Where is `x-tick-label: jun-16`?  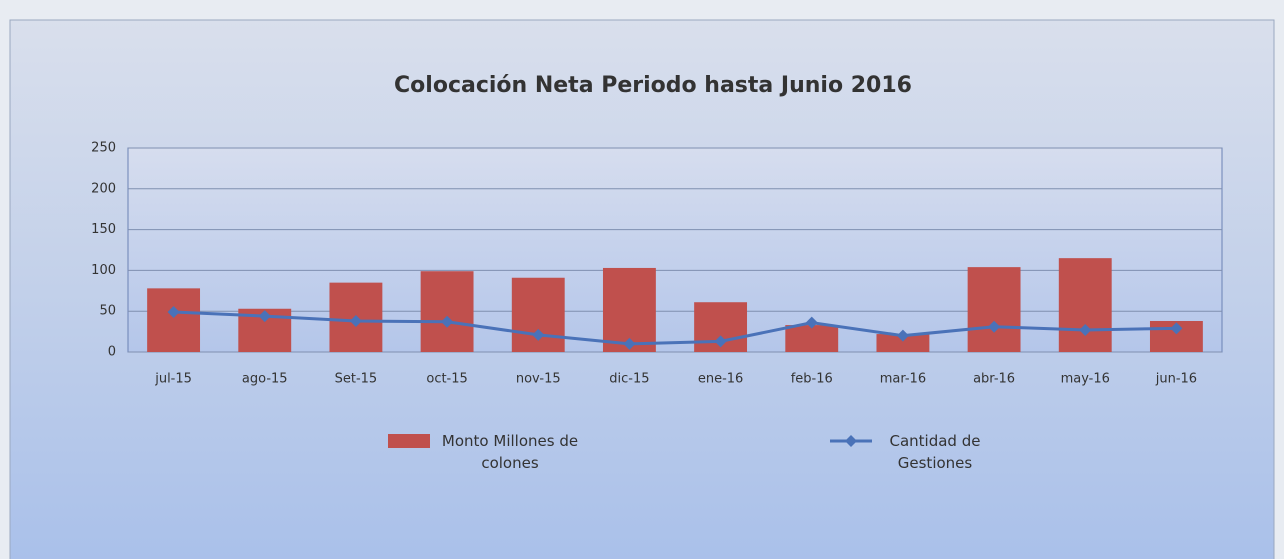 x-tick-label: jun-16 is located at coordinates (1176, 379).